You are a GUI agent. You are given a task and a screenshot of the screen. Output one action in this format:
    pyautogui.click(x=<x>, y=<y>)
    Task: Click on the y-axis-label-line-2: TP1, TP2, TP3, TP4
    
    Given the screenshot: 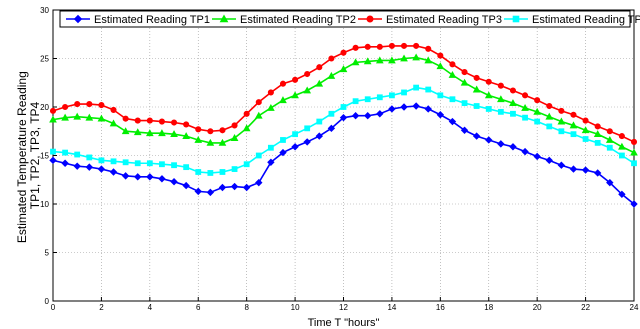 What is the action you would take?
    pyautogui.click(x=35, y=155)
    